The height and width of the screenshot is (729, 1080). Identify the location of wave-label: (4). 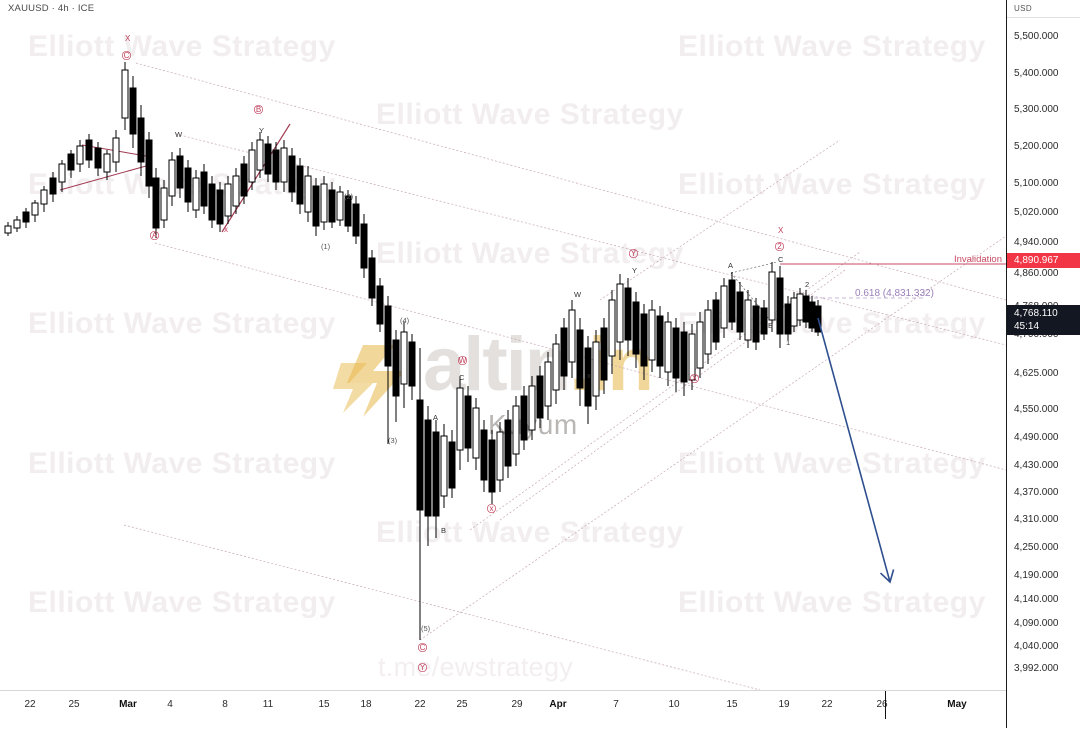
(405, 320).